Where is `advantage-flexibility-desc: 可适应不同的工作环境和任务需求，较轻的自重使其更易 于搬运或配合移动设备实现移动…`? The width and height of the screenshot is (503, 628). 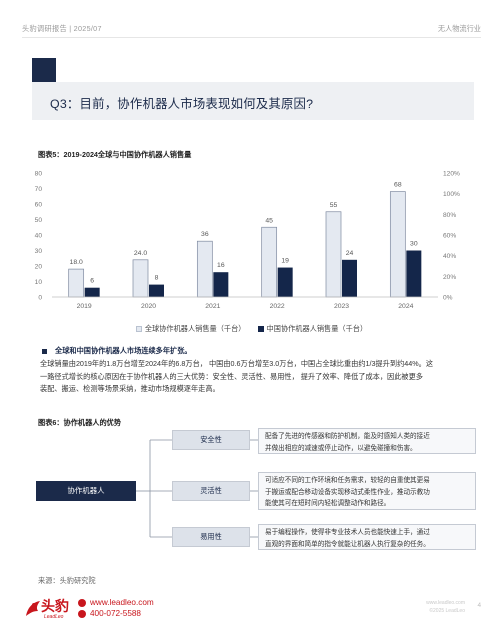 advantage-flexibility-desc: 可适应不同的工作环境和任务需求，较轻的自重使其更易 于搬运或配合移动设备实现移动… is located at coordinates (367, 491).